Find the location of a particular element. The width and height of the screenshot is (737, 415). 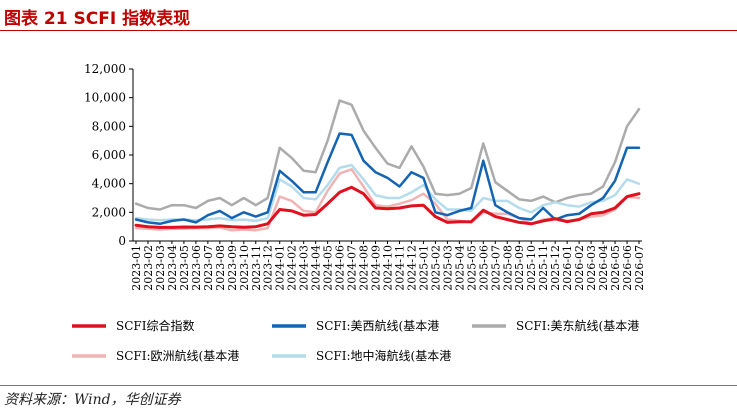

x-tick-label: 2026-06 is located at coordinates (627, 268).